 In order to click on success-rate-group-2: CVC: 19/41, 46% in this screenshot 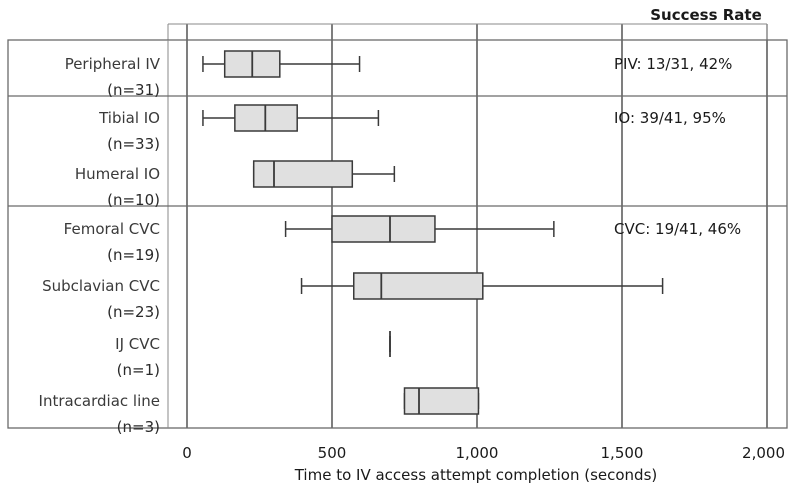, I will do `click(677, 229)`.